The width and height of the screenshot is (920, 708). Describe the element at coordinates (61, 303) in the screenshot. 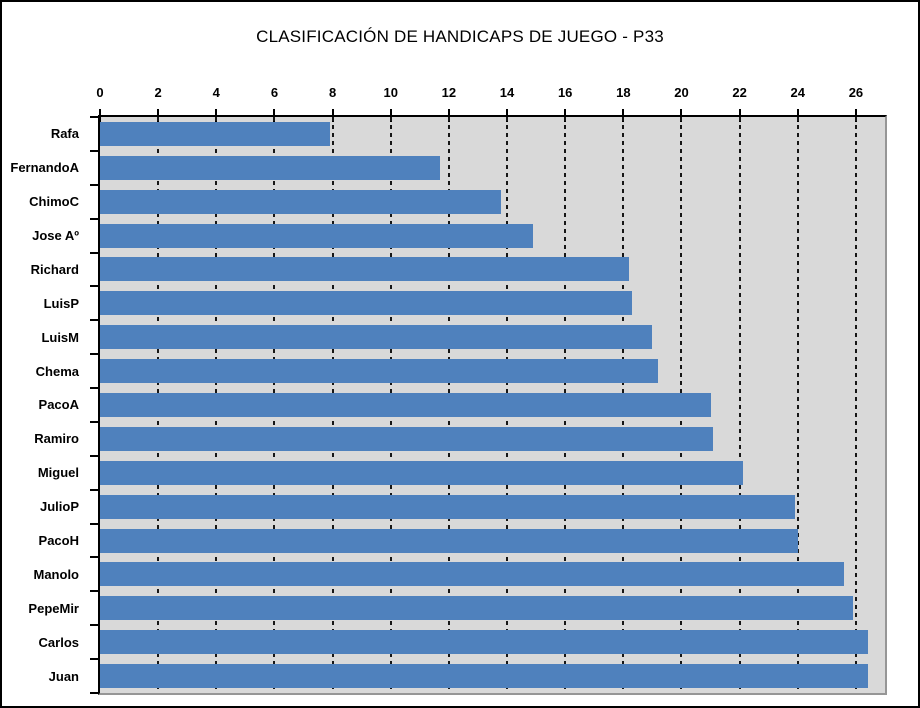

I see `category-label: LuisP` at that location.